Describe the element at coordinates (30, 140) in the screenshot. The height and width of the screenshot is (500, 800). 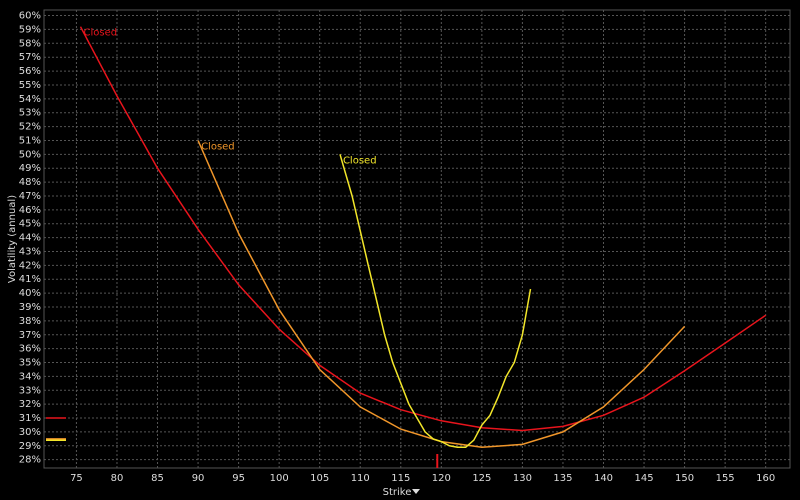
I see `y-tick-label: 51%` at that location.